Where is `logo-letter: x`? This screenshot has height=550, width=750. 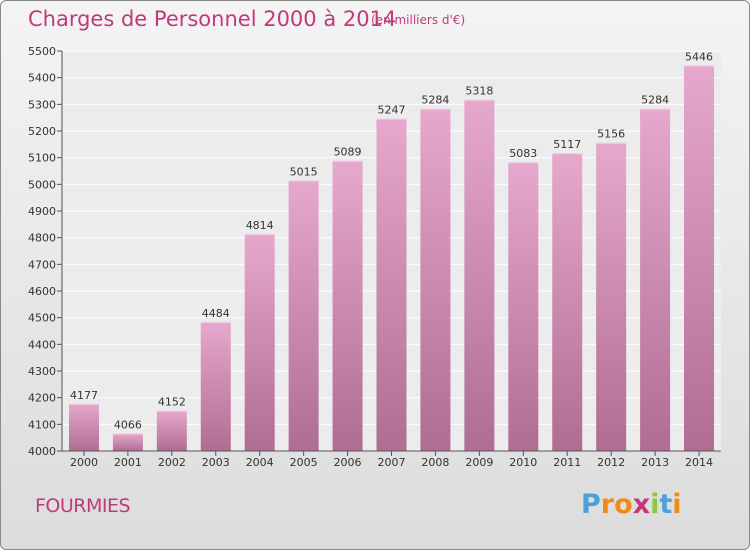
logo-letter: x is located at coordinates (641, 504).